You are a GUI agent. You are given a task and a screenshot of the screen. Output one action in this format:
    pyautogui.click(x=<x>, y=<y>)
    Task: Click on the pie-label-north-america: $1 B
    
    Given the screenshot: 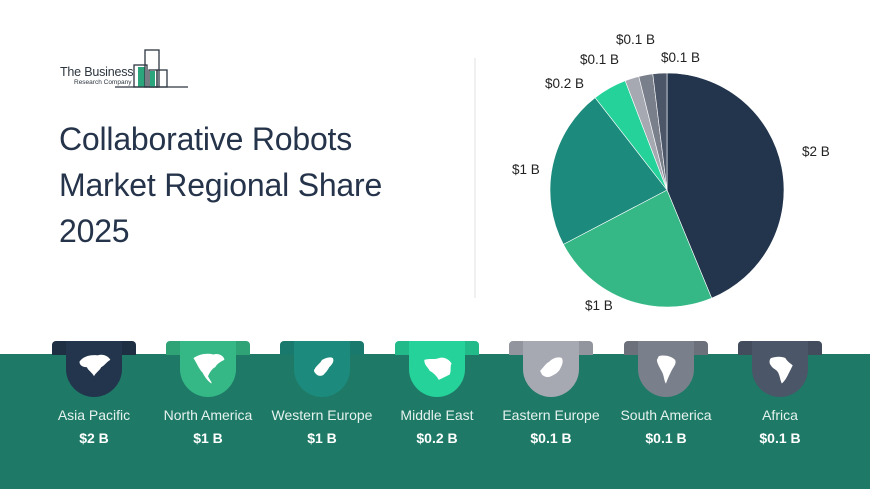 What is the action you would take?
    pyautogui.click(x=599, y=305)
    